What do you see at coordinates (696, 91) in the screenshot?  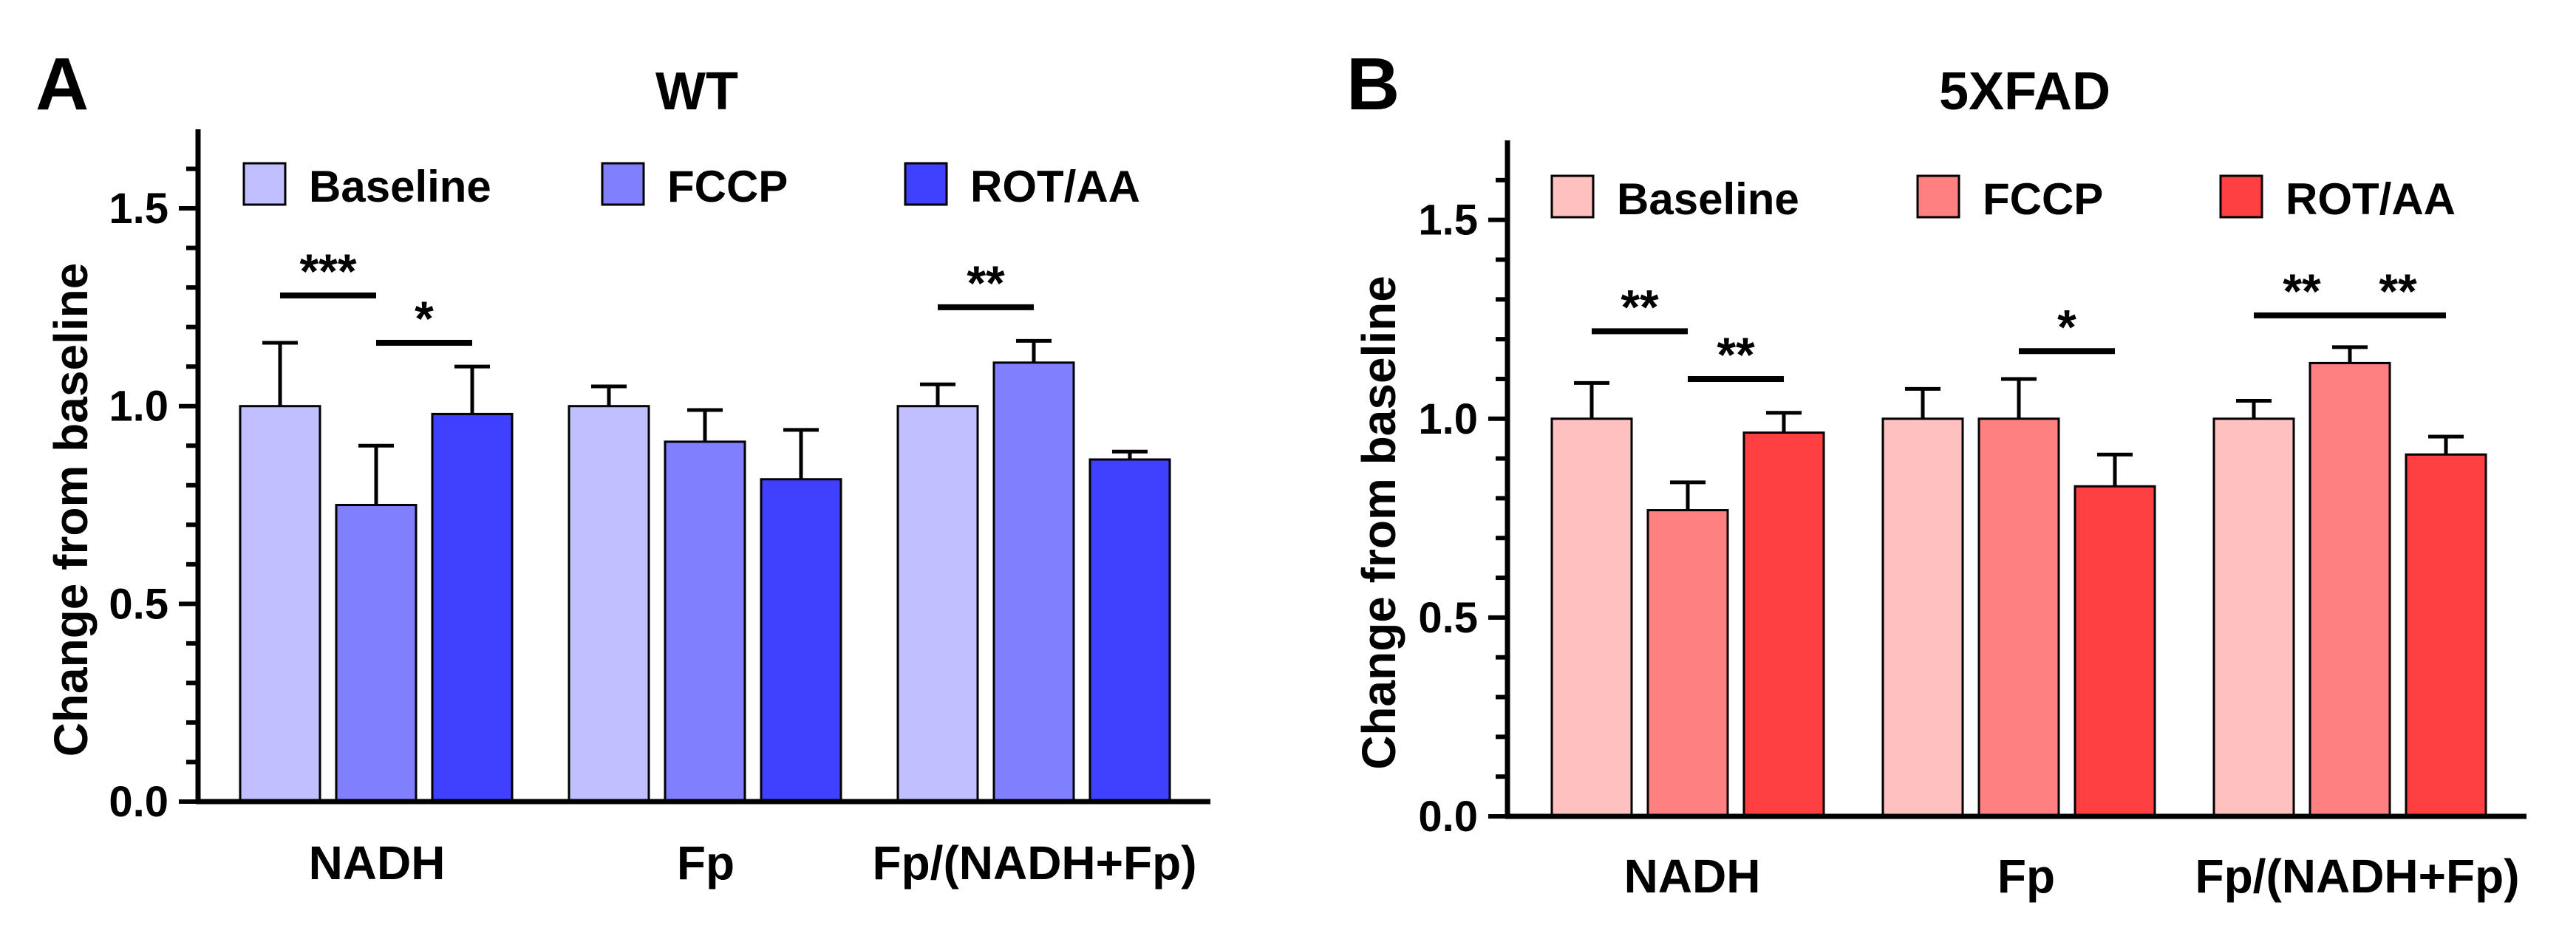 I see `chart-title: WT` at bounding box center [696, 91].